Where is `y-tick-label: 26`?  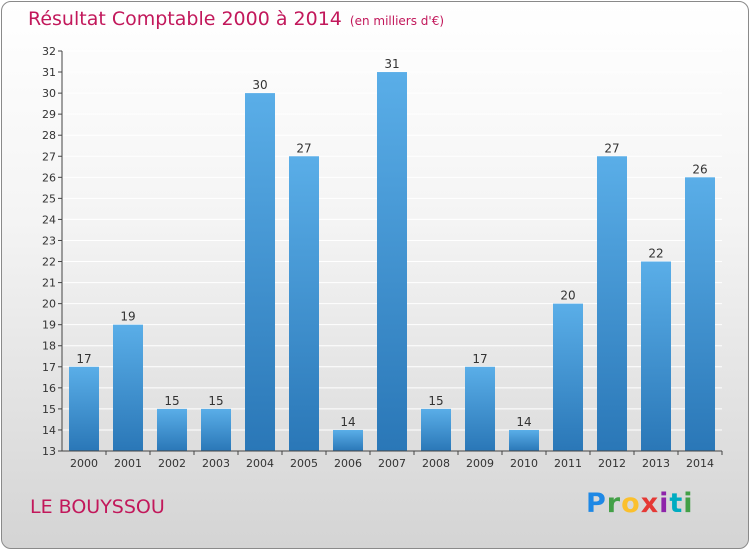
y-tick-label: 26 is located at coordinates (49, 177).